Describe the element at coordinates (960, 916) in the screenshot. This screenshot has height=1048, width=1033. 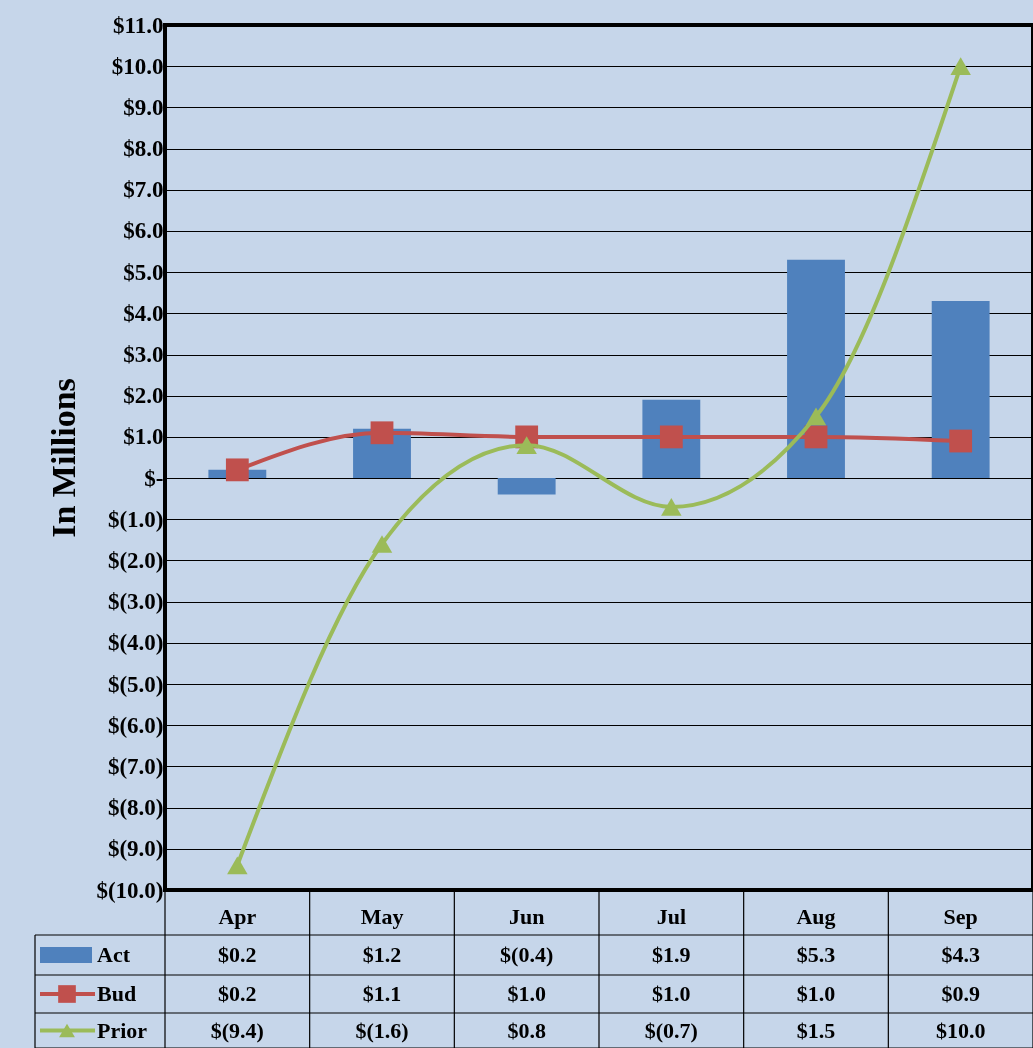
I see `x-tick-label: Sep` at that location.